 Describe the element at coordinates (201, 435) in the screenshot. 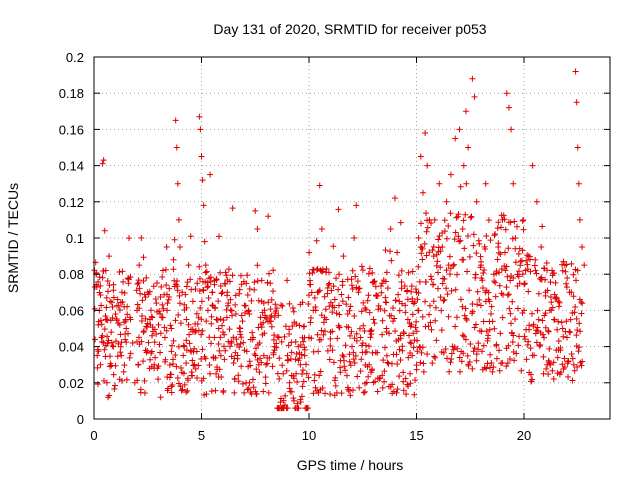

I see `x-tick-label: 5` at that location.